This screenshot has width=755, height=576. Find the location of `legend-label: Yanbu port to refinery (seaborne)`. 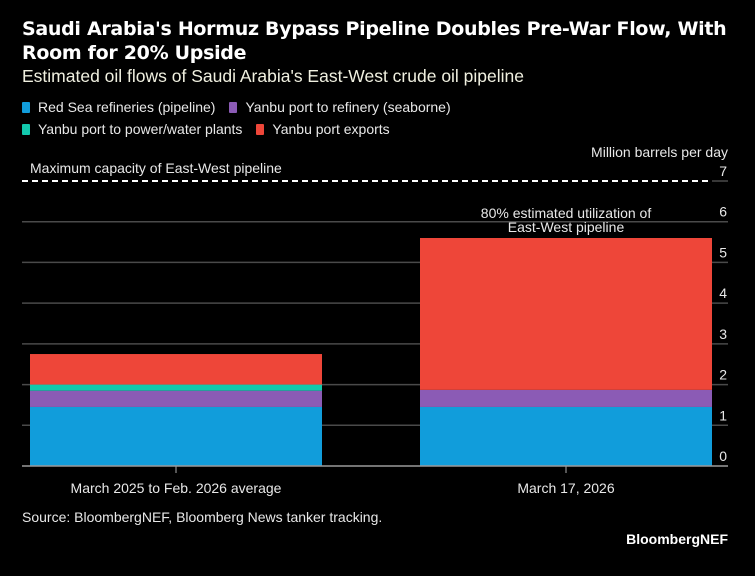

legend-label: Yanbu port to refinery (seaborne) is located at coordinates (348, 107).